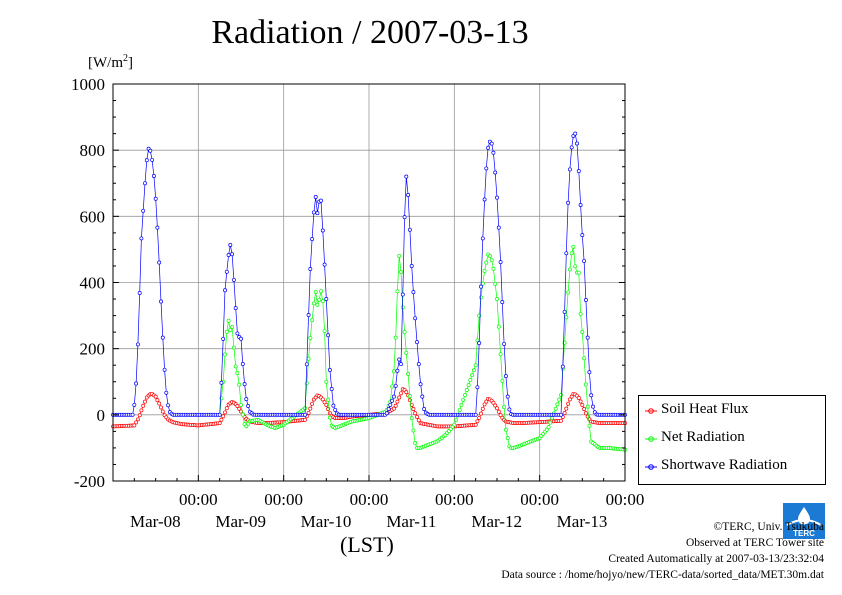  I want to click on x-tick-date-label: Mar-09, so click(240, 521).